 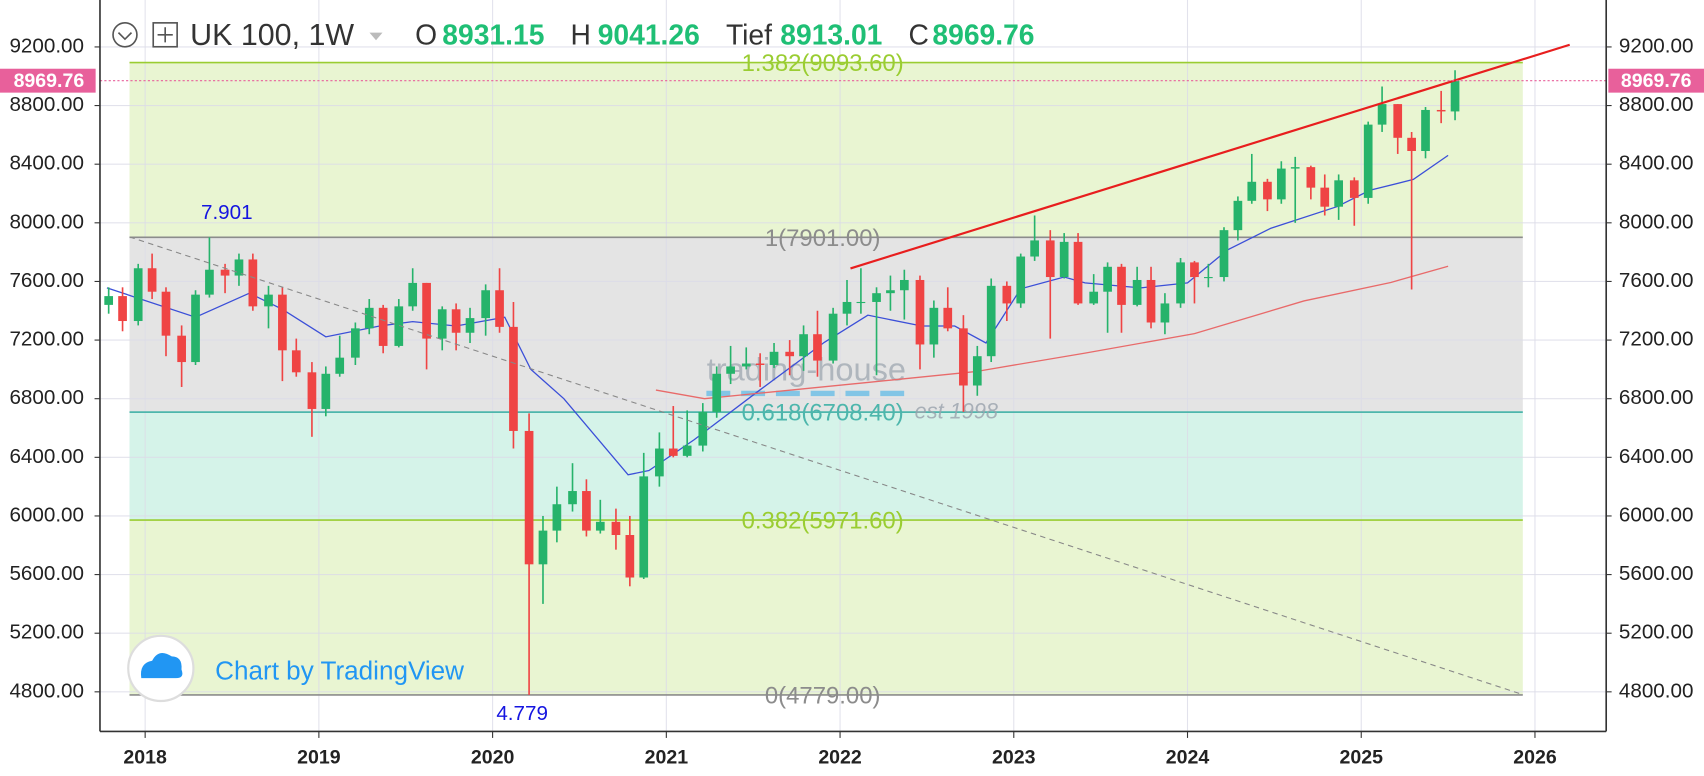 I want to click on y-tick-label: 8400.00, so click(x=1656, y=163).